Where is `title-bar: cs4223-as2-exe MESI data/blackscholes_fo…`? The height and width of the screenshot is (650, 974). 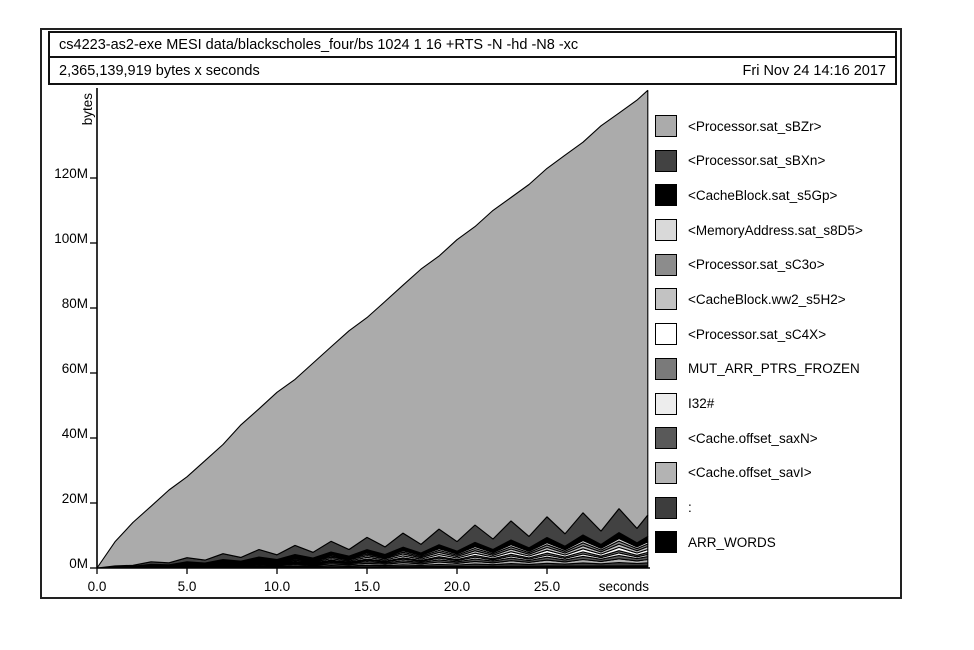
title-bar: cs4223-as2-exe MESI data/blackscholes_fo… is located at coordinates (472, 44).